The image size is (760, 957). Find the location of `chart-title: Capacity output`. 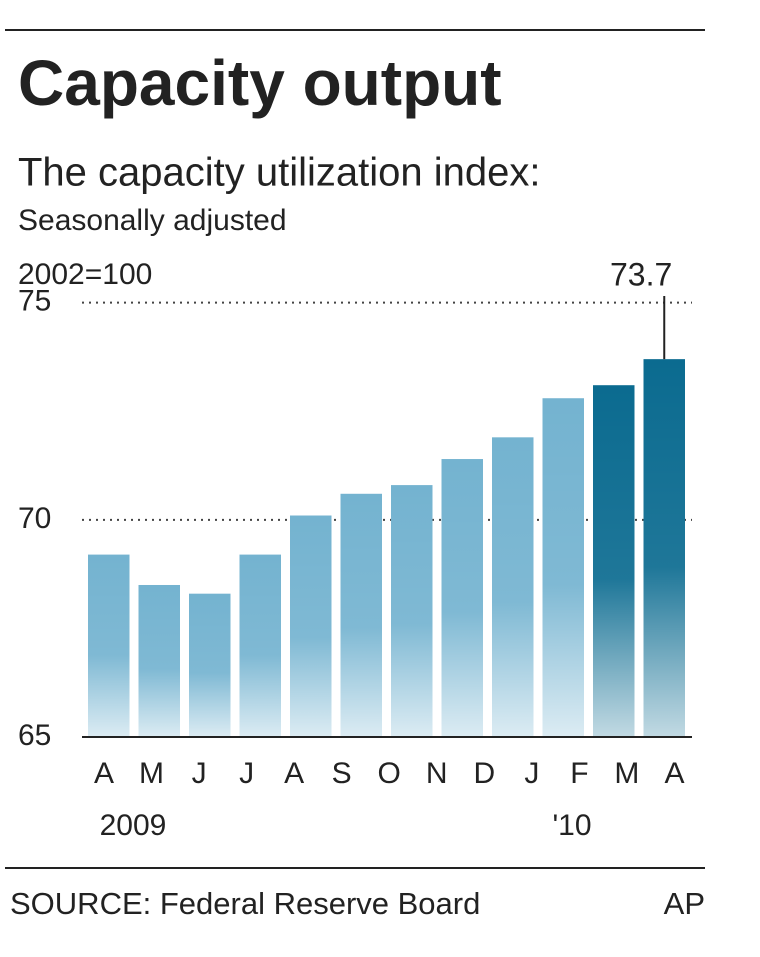

chart-title: Capacity output is located at coordinates (260, 83).